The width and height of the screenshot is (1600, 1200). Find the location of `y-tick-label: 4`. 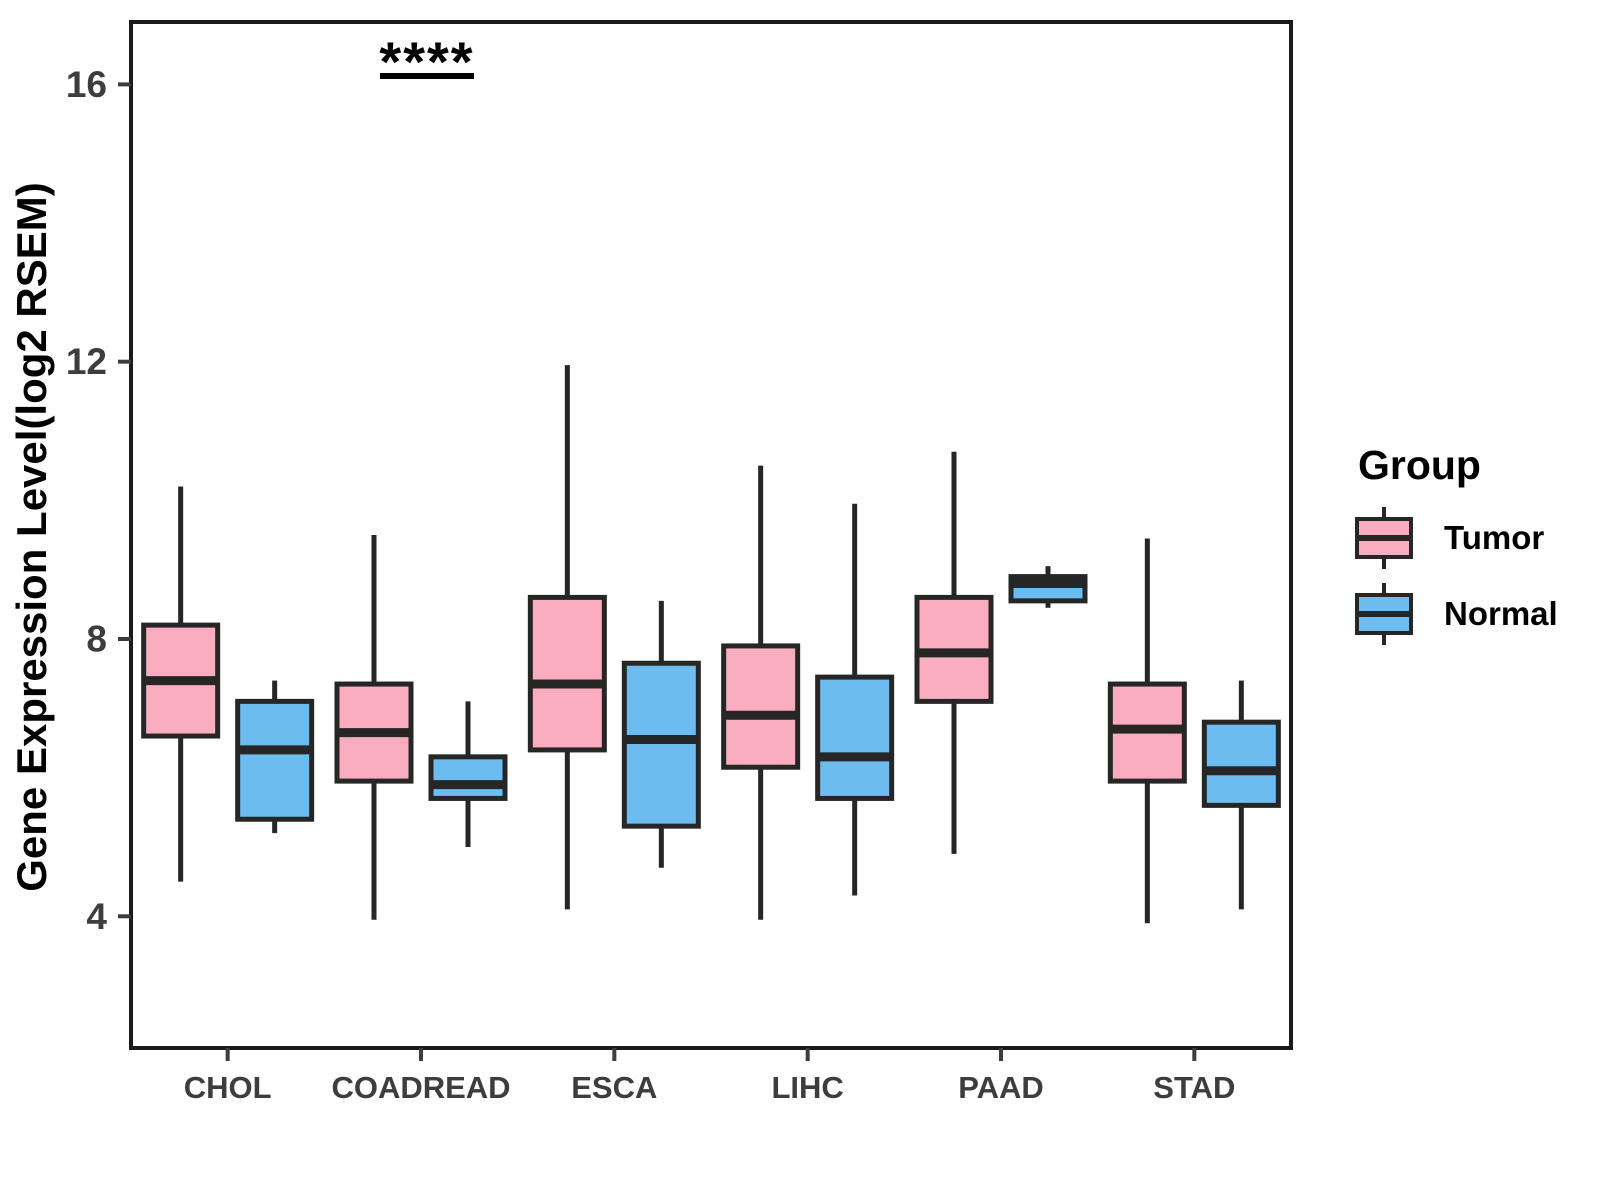

y-tick-label: 4 is located at coordinates (96, 916).